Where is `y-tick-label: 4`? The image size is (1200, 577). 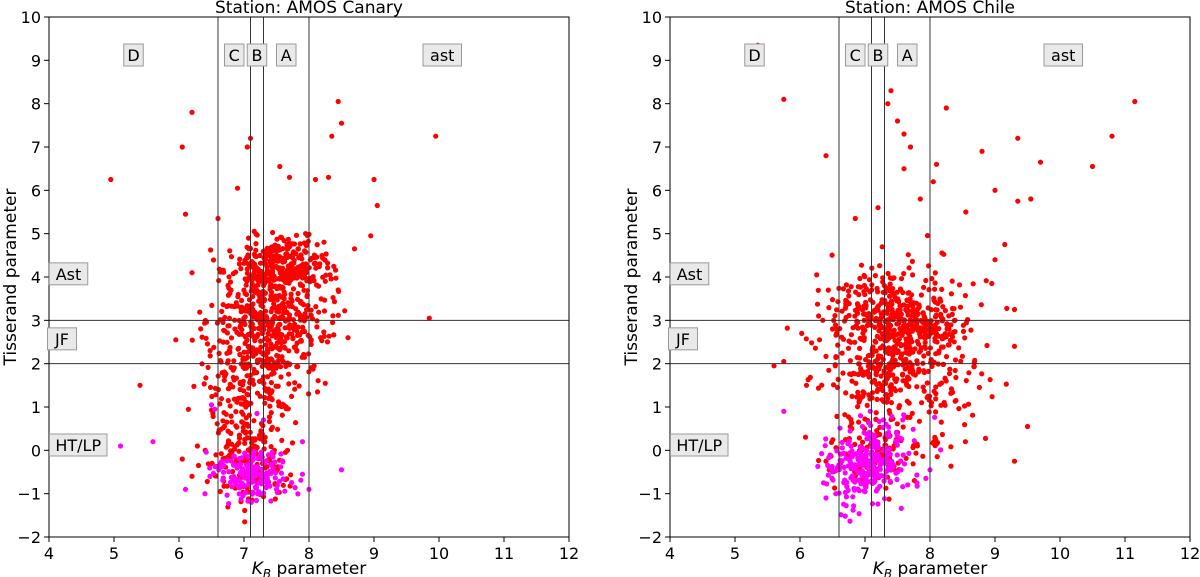
y-tick-label: 4 is located at coordinates (657, 277).